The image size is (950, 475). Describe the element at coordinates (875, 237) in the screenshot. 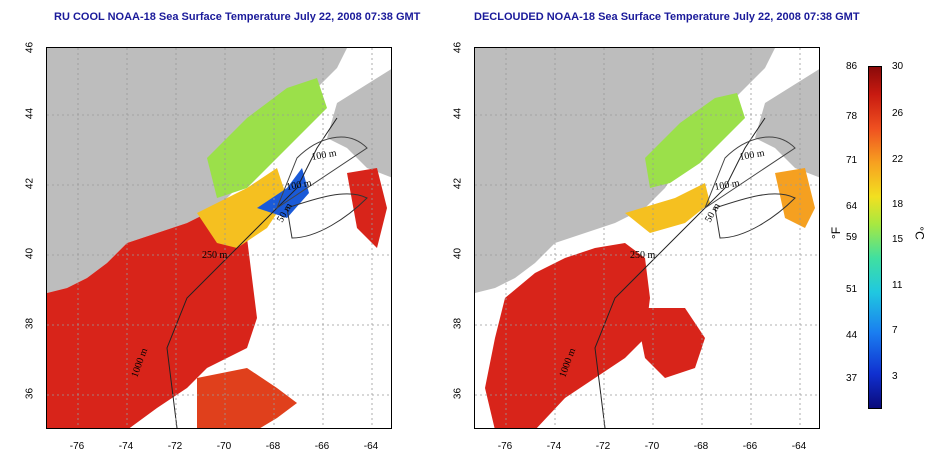

I see `temperature-colorbar` at that location.